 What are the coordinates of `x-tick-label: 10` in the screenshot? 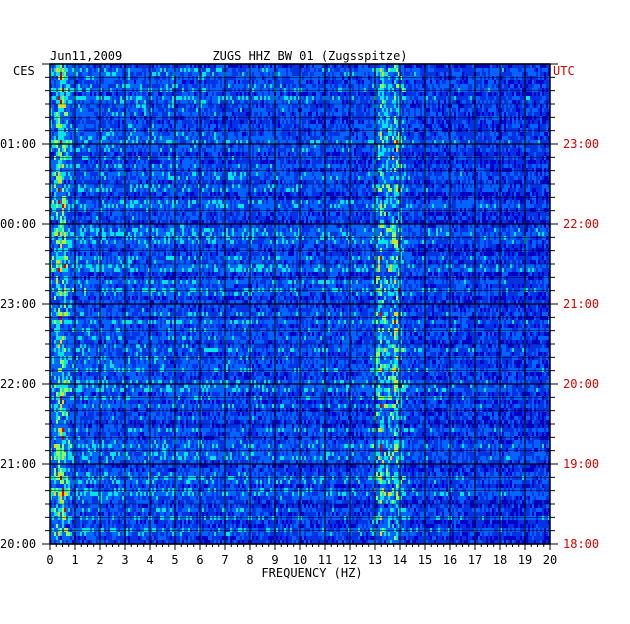 It's located at (300, 560).